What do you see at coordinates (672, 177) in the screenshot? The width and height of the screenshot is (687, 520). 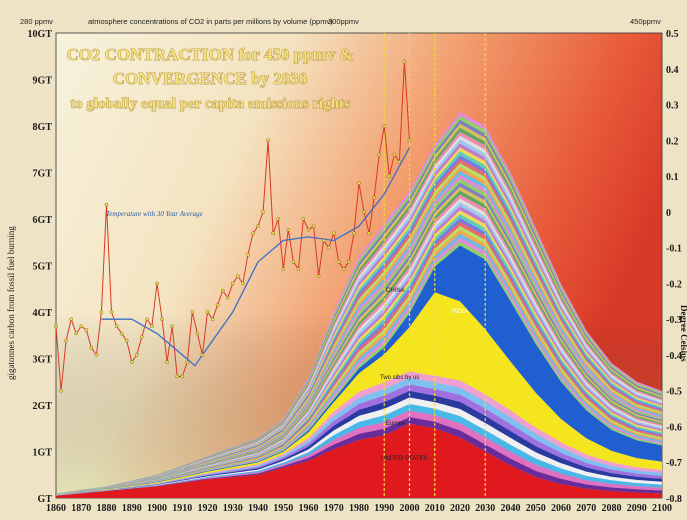 I see `right-tick-label: 0.1` at bounding box center [672, 177].